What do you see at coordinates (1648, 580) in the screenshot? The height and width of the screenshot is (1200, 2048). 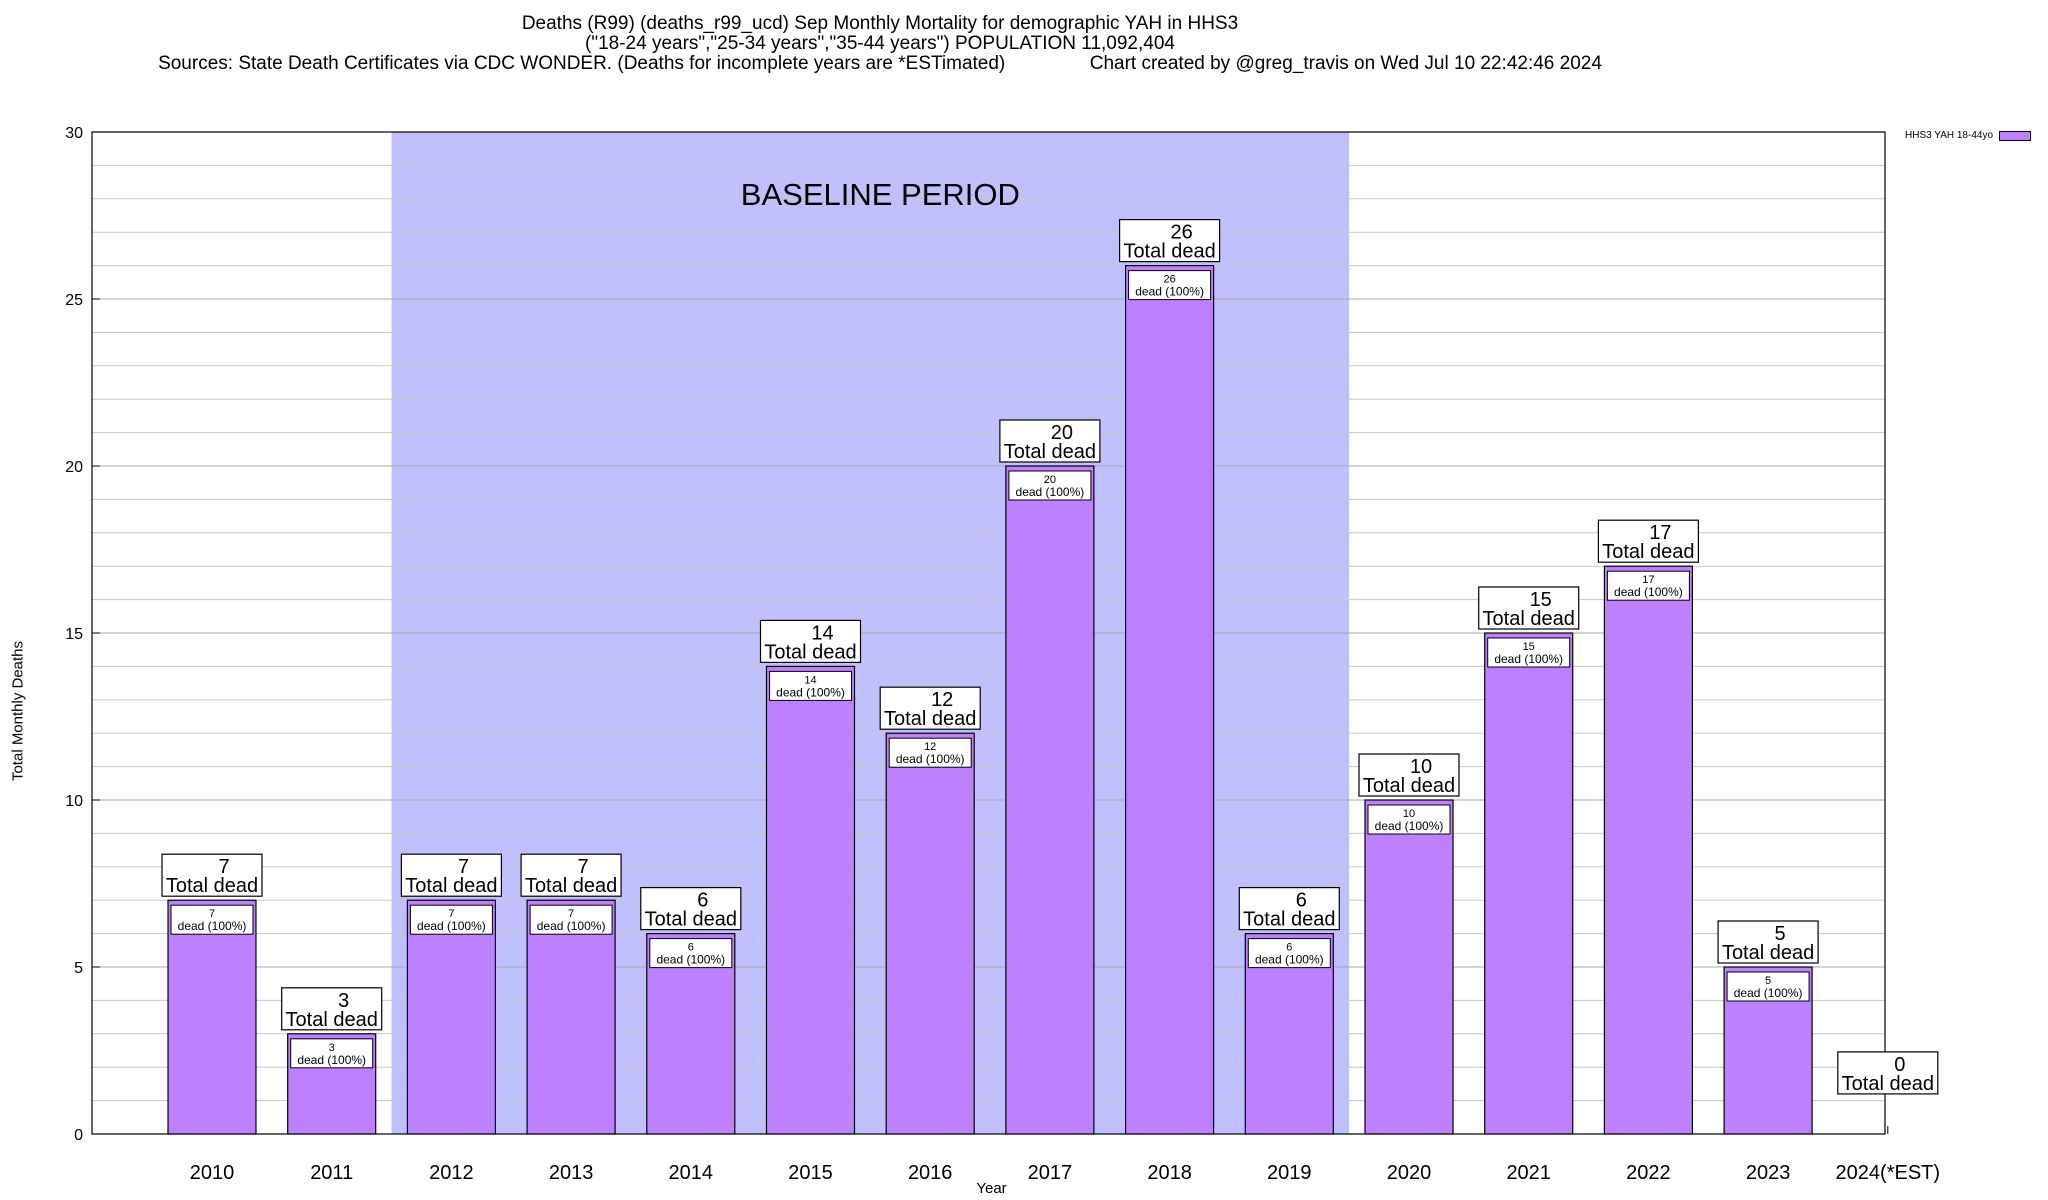 I see `inner-value-label: 17` at bounding box center [1648, 580].